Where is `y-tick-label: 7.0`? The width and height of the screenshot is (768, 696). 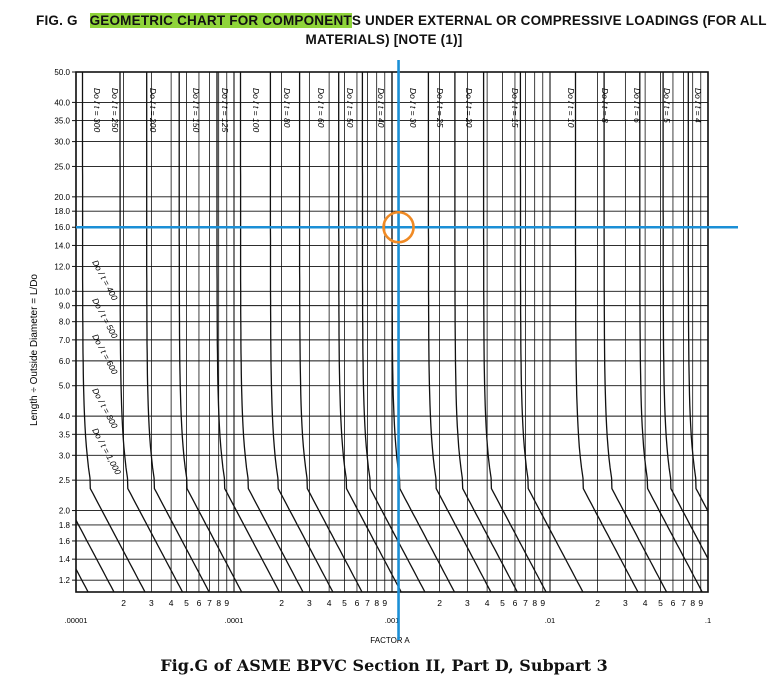 y-tick-label: 7.0 is located at coordinates (65, 340).